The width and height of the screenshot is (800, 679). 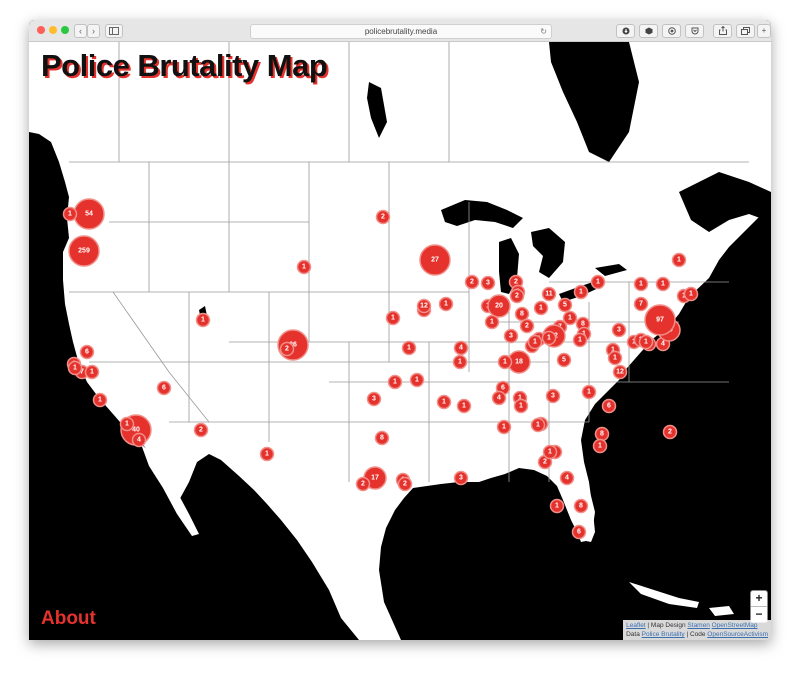 What do you see at coordinates (694, 31) in the screenshot?
I see `pocket-button` at bounding box center [694, 31].